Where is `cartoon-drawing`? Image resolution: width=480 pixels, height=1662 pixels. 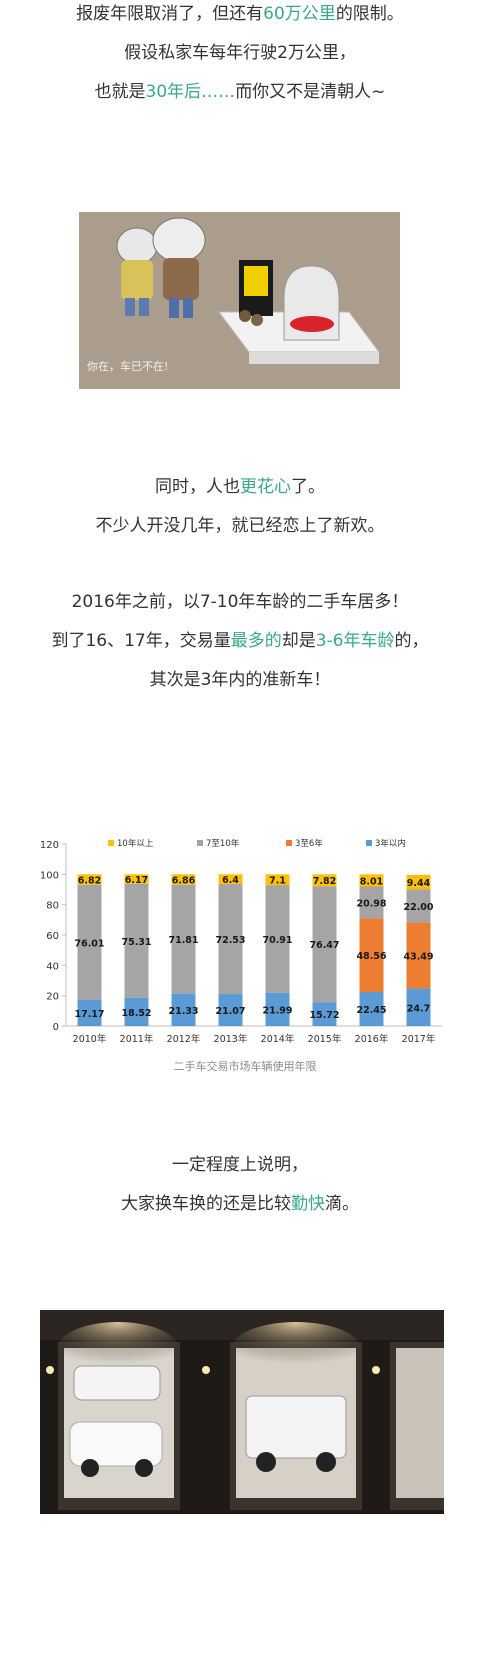 cartoon-drawing is located at coordinates (239, 300).